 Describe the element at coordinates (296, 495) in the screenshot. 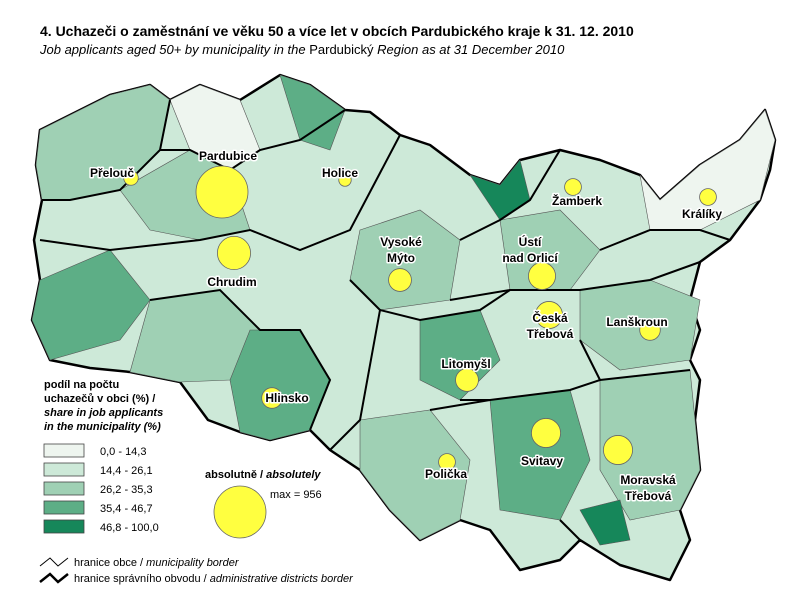

I see `max-label: max = 956` at that location.